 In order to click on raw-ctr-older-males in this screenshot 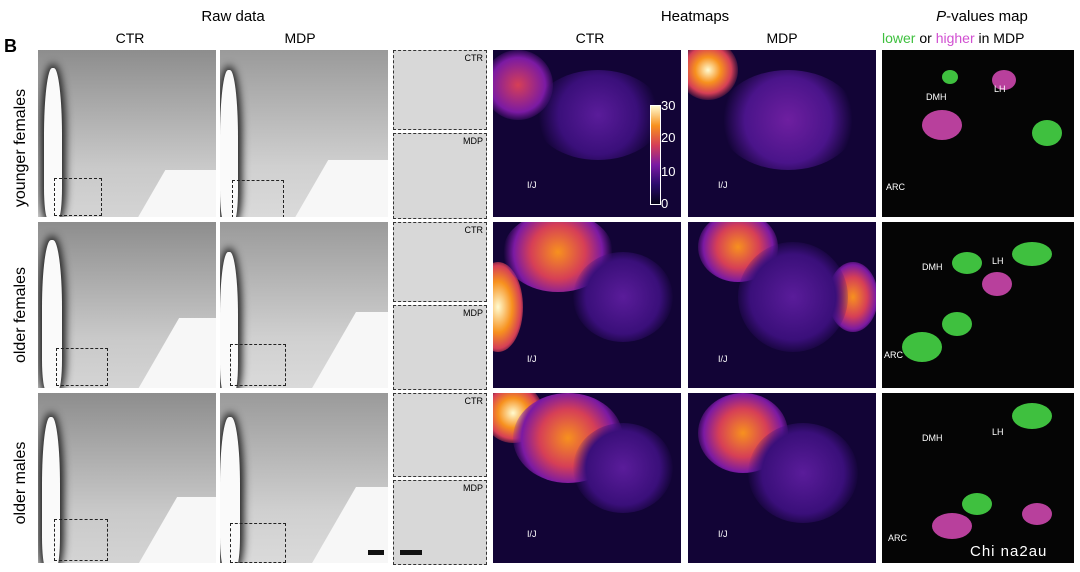, I will do `click(127, 478)`.